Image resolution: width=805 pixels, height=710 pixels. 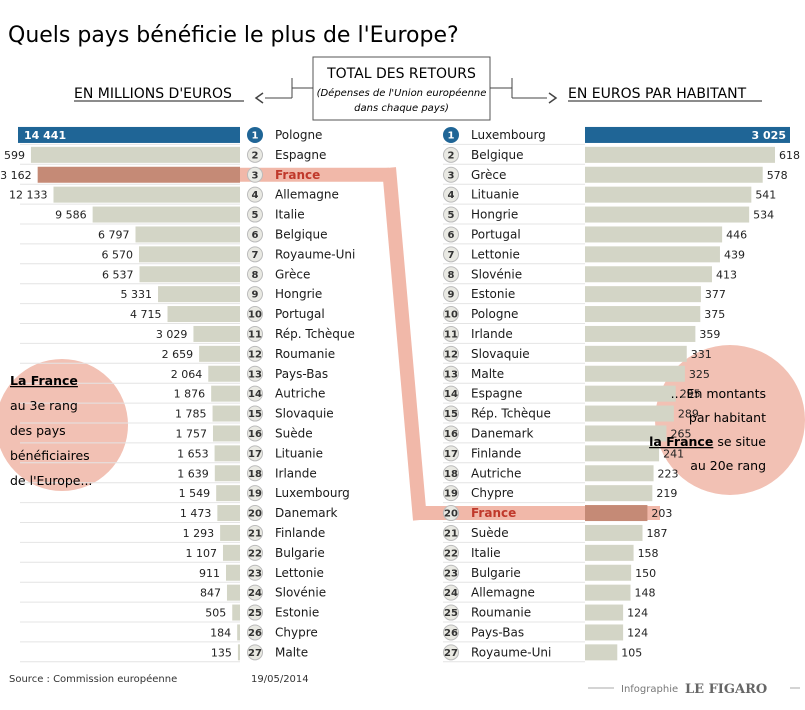 I want to click on right-value-label-12: 331, so click(x=701, y=354).